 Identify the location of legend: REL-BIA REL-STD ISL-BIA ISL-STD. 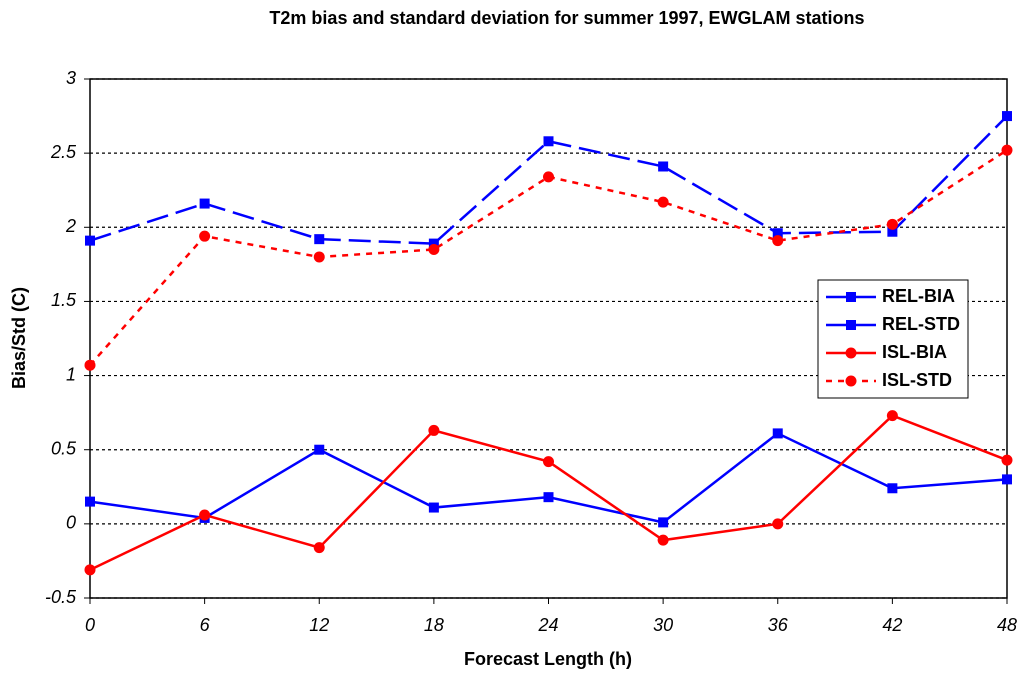
(893, 339).